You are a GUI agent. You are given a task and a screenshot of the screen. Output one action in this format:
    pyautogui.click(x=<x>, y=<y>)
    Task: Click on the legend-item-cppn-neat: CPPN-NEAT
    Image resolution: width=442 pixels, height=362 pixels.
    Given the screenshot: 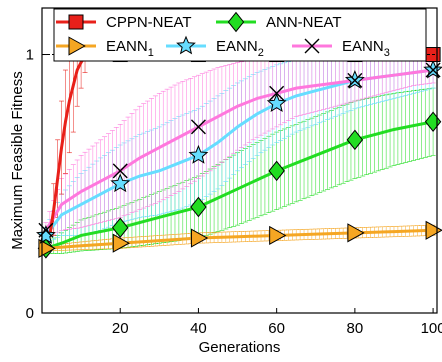 What is the action you would take?
    pyautogui.click(x=124, y=22)
    